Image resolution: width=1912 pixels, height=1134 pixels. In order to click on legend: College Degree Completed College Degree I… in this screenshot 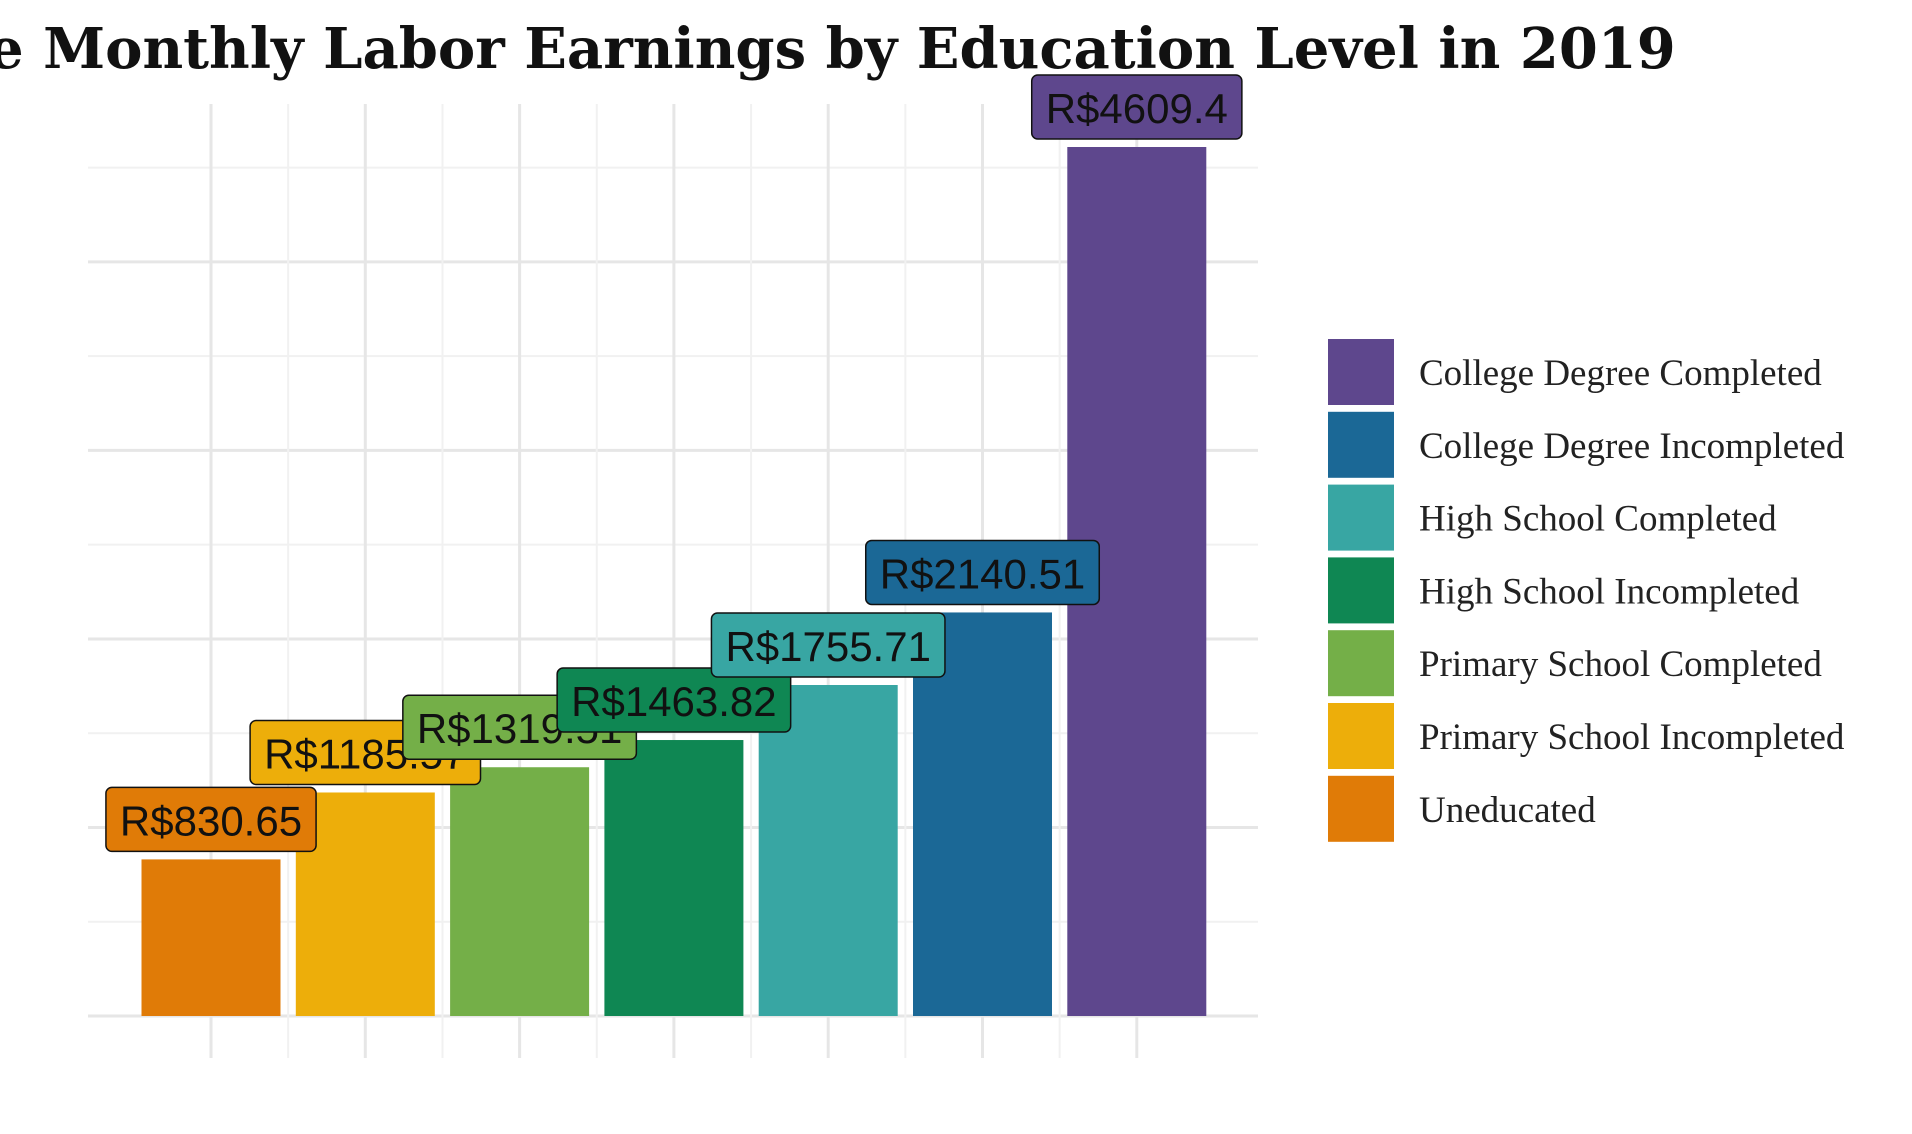, I will do `click(1586, 590)`.